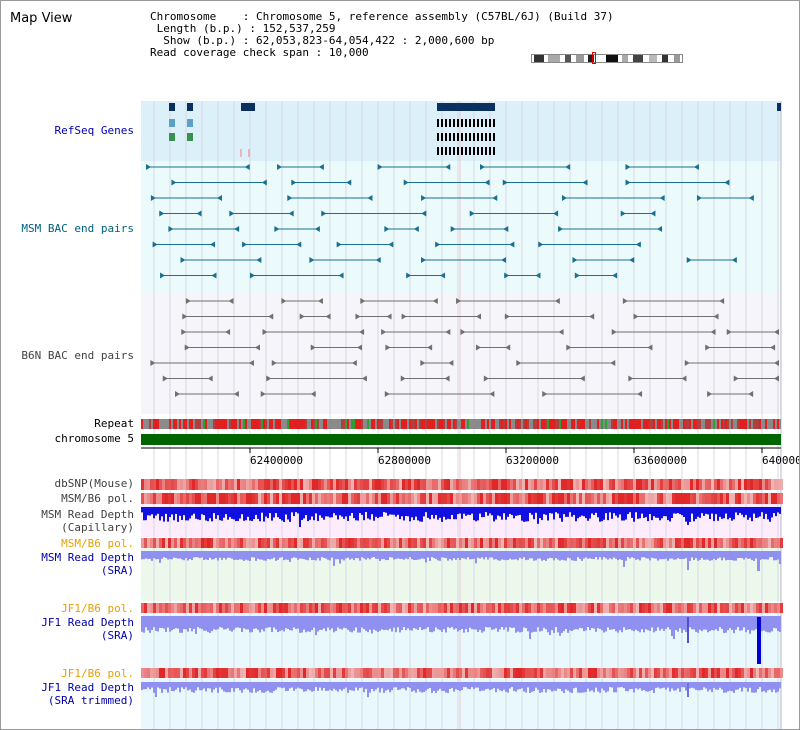 The width and height of the screenshot is (800, 730). Describe the element at coordinates (404, 460) in the screenshot. I see `axis-tick-label: 62800000` at that location.